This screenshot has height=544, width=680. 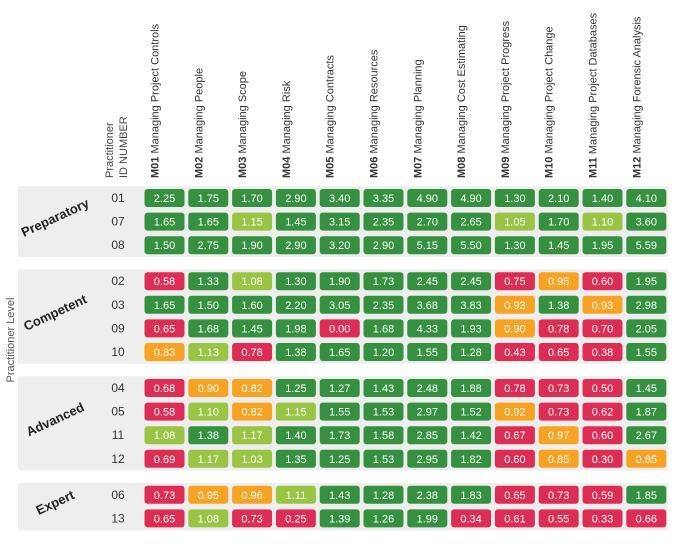 I want to click on cell-value: 0.82, so click(x=251, y=413).